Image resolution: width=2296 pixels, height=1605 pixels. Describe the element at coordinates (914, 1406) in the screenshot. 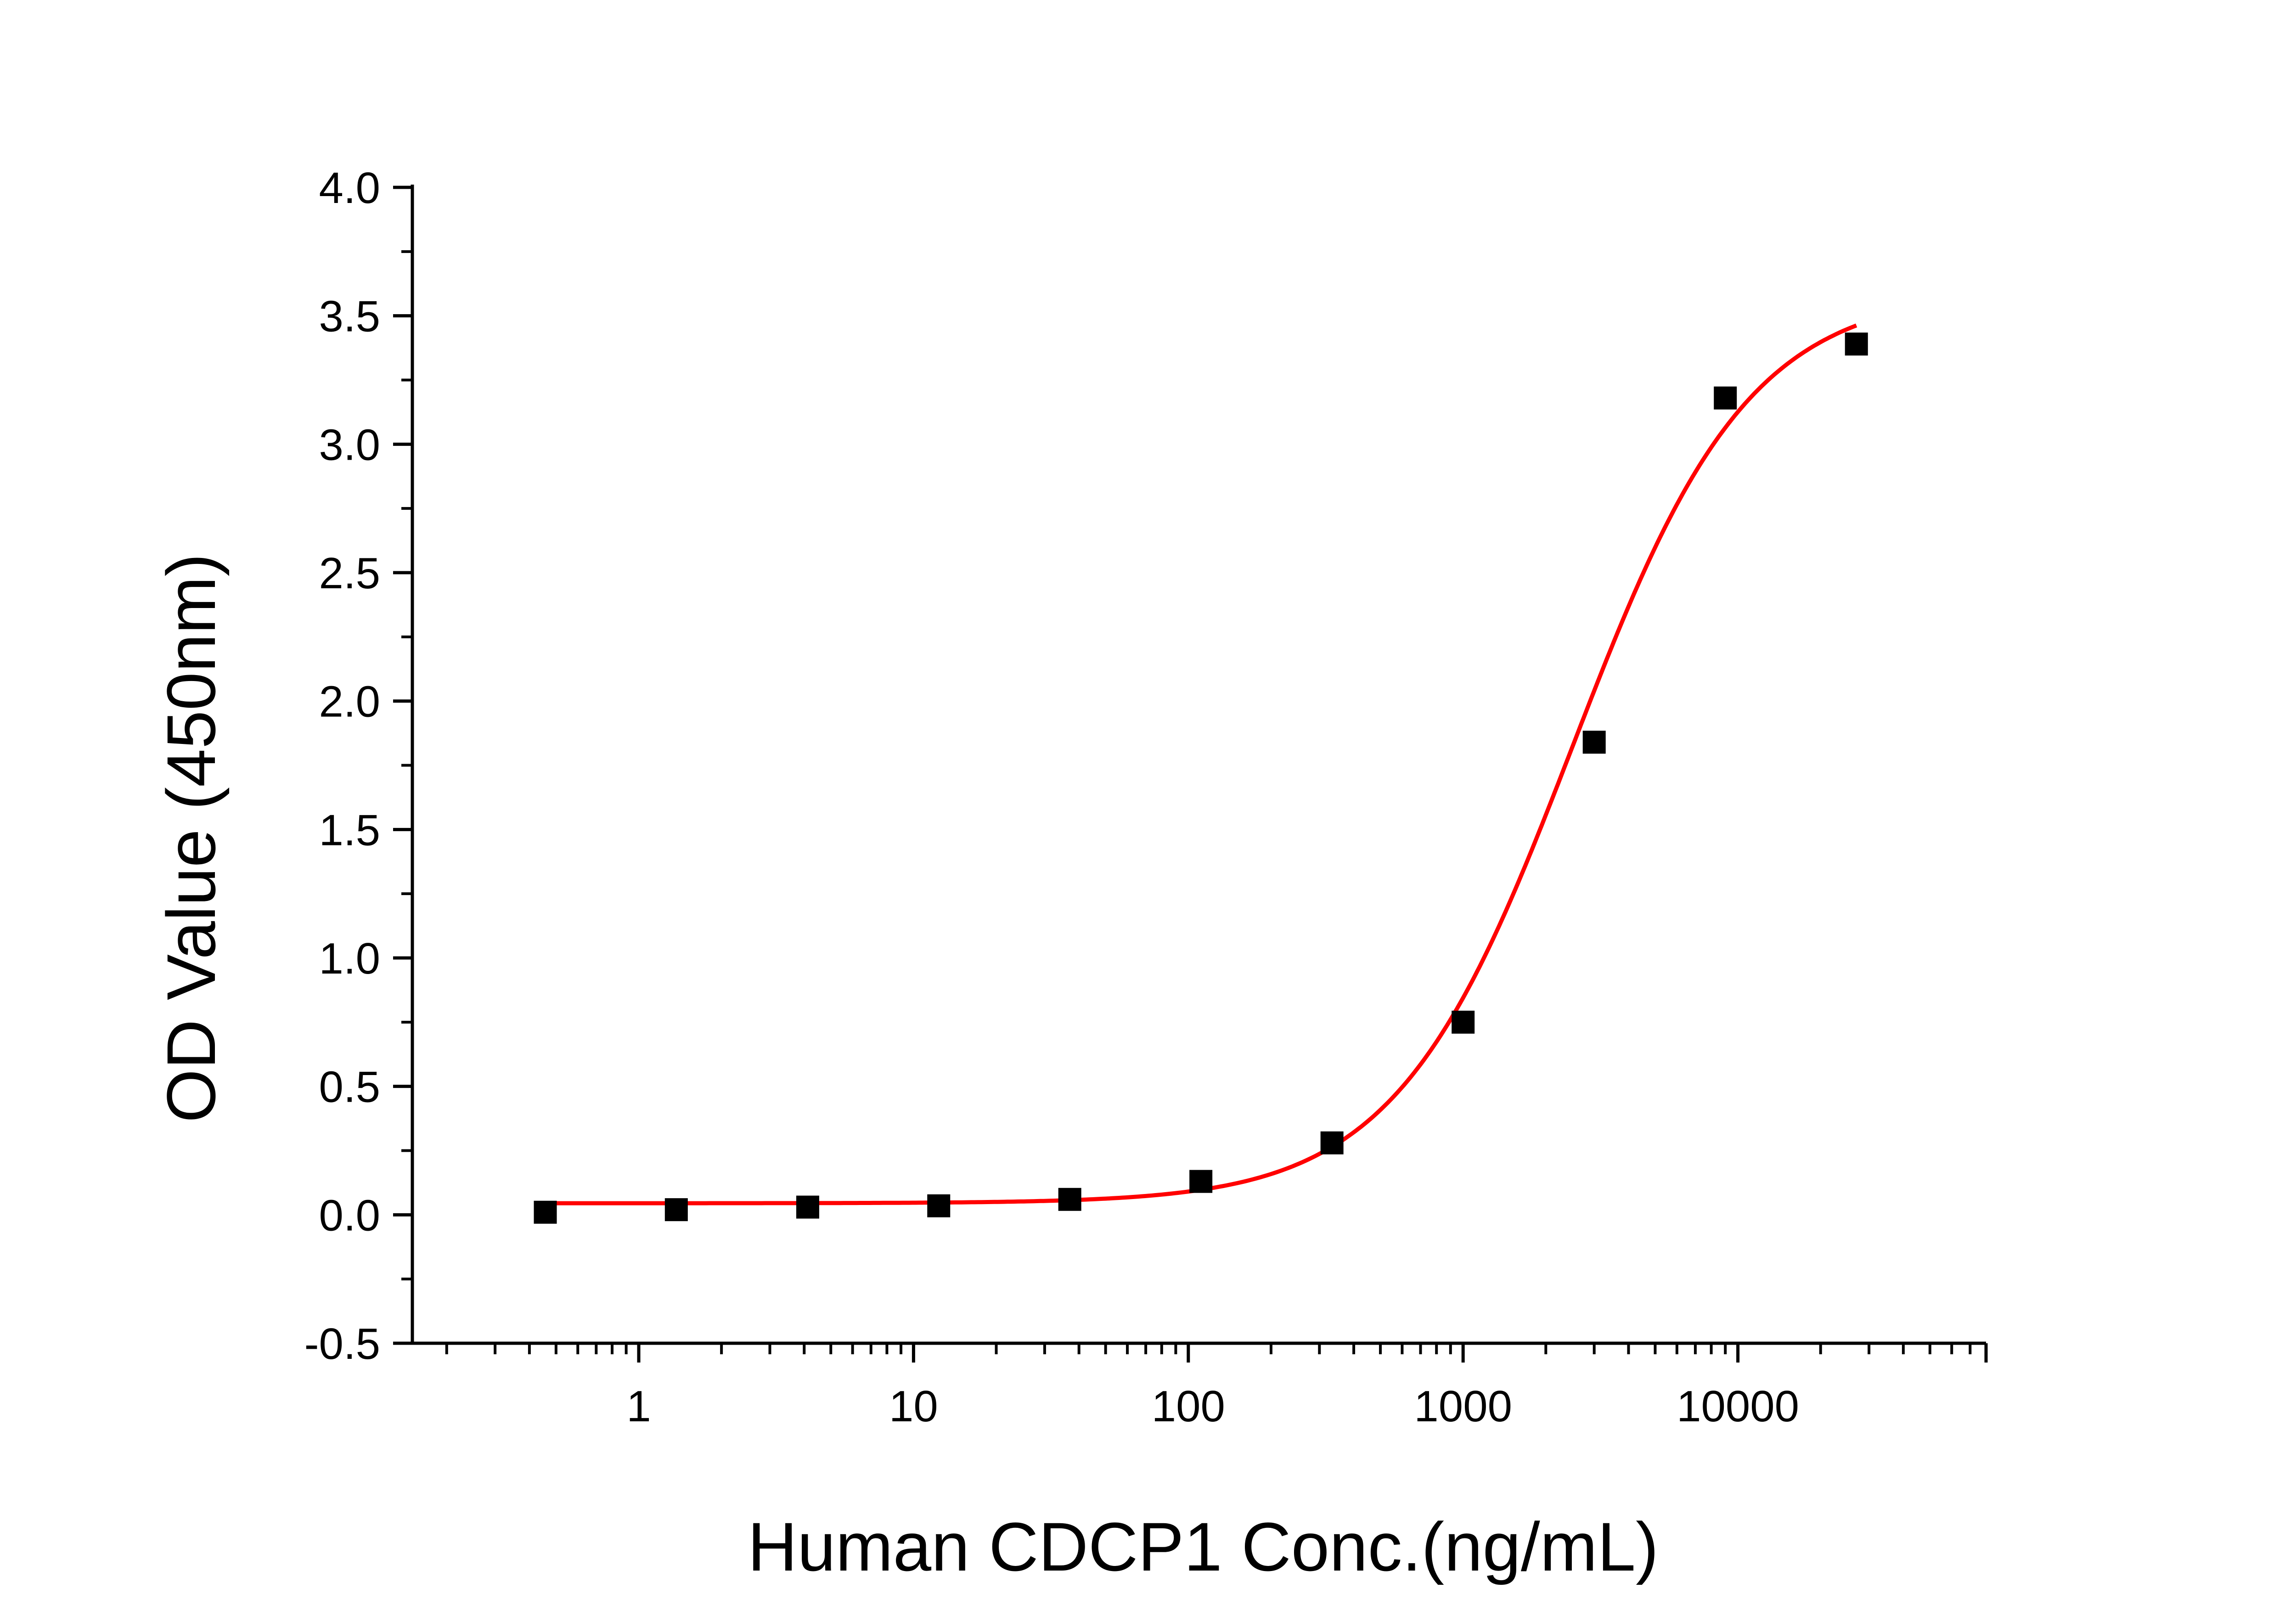

I see `x-tick-label: 10` at that location.